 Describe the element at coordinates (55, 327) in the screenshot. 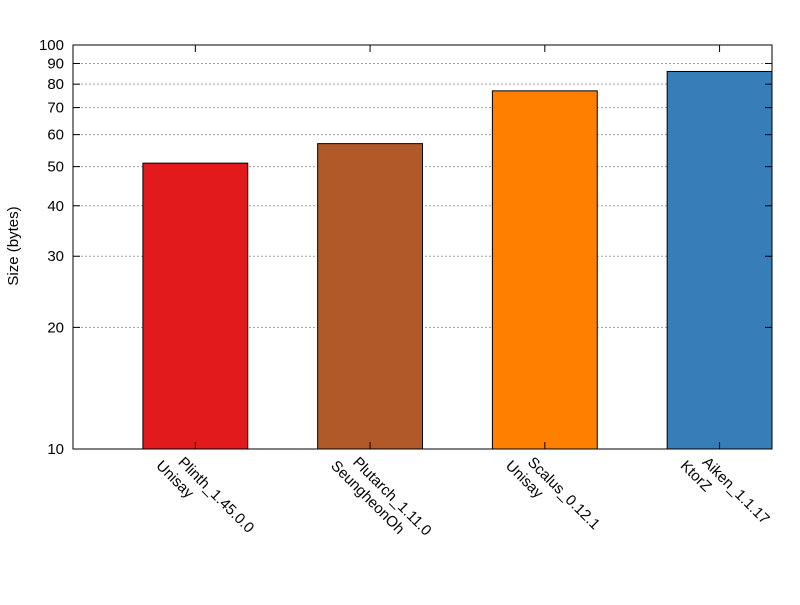

I see `y-tick-label: 20` at that location.